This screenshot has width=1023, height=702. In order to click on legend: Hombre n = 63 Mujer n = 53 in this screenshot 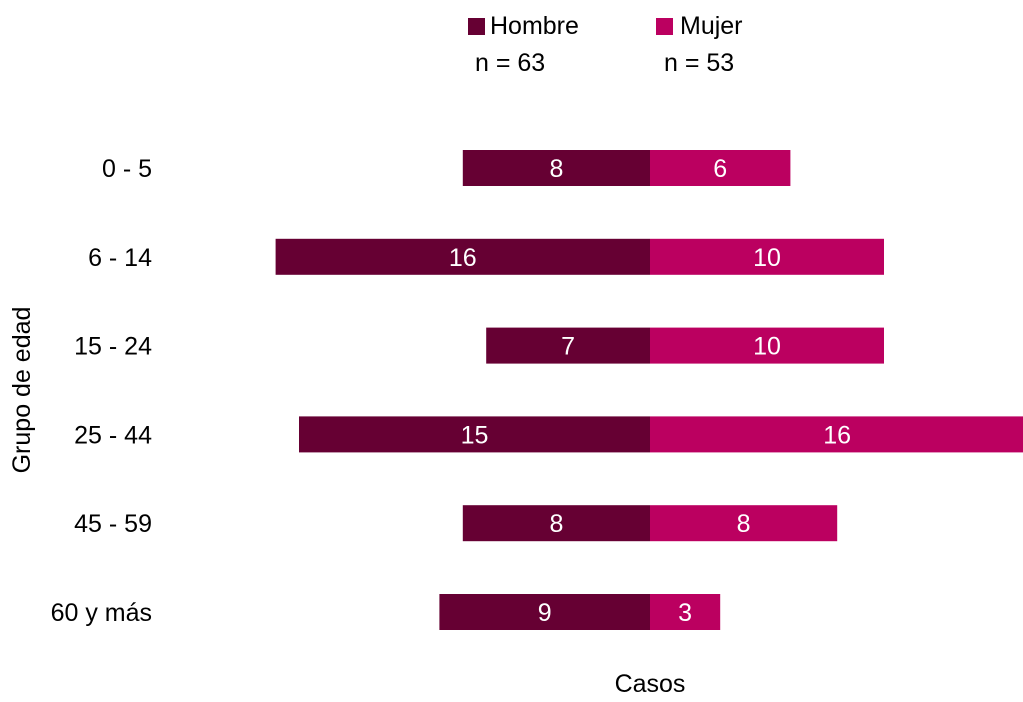, I will do `click(605, 44)`.